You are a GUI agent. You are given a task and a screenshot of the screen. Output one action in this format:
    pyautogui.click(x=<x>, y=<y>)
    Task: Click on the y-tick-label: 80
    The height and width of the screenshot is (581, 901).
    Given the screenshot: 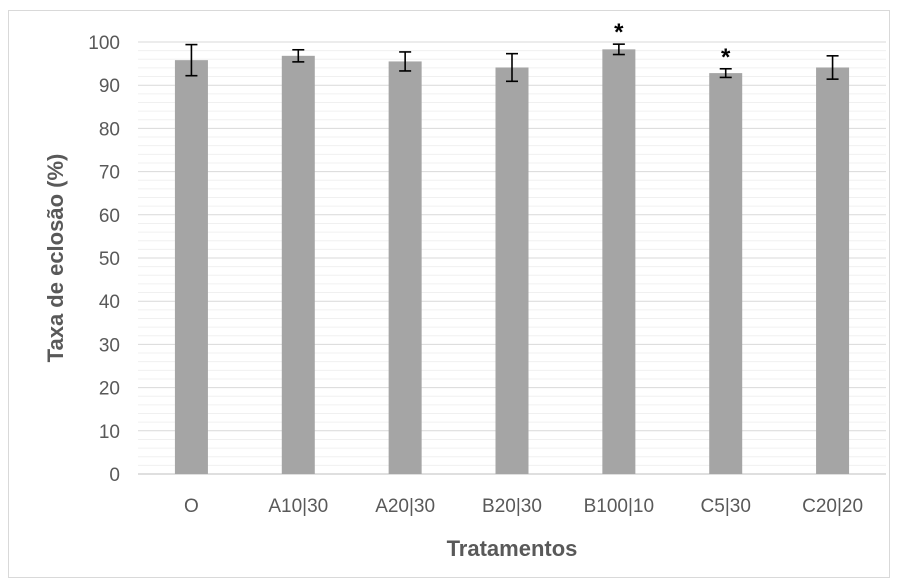 What is the action you would take?
    pyautogui.click(x=109, y=129)
    